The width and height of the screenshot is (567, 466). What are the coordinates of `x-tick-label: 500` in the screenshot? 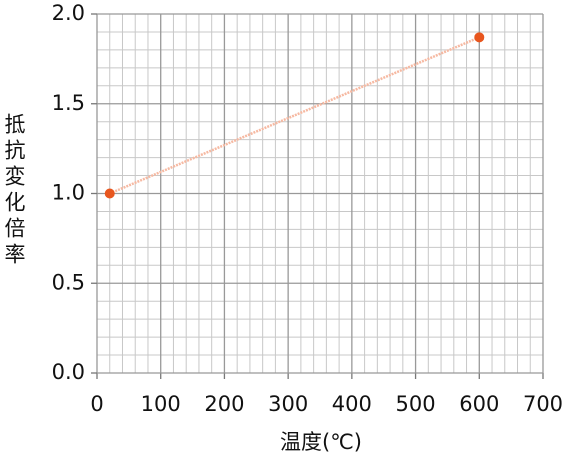 It's located at (416, 404).